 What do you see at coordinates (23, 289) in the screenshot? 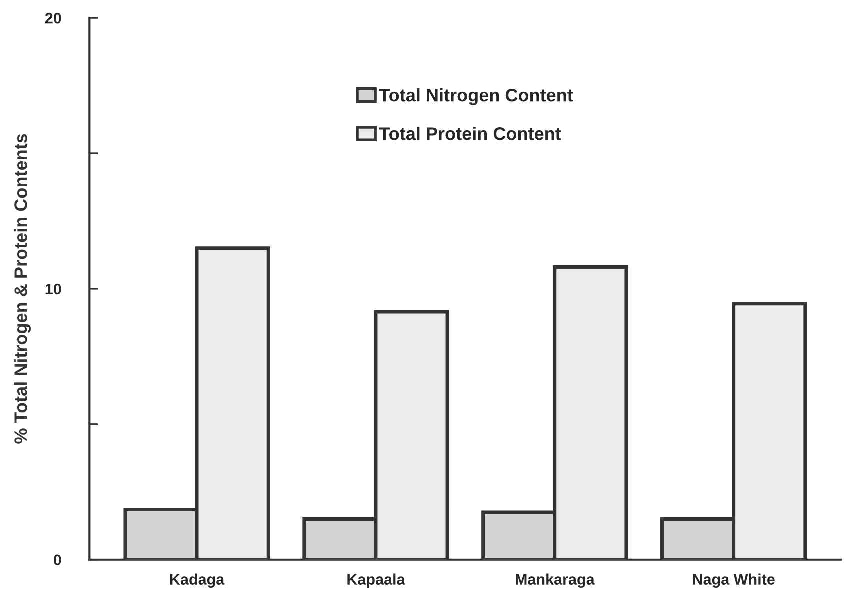
I see `y-axis-title: % Total Nitrogen & Protein Contents` at bounding box center [23, 289].